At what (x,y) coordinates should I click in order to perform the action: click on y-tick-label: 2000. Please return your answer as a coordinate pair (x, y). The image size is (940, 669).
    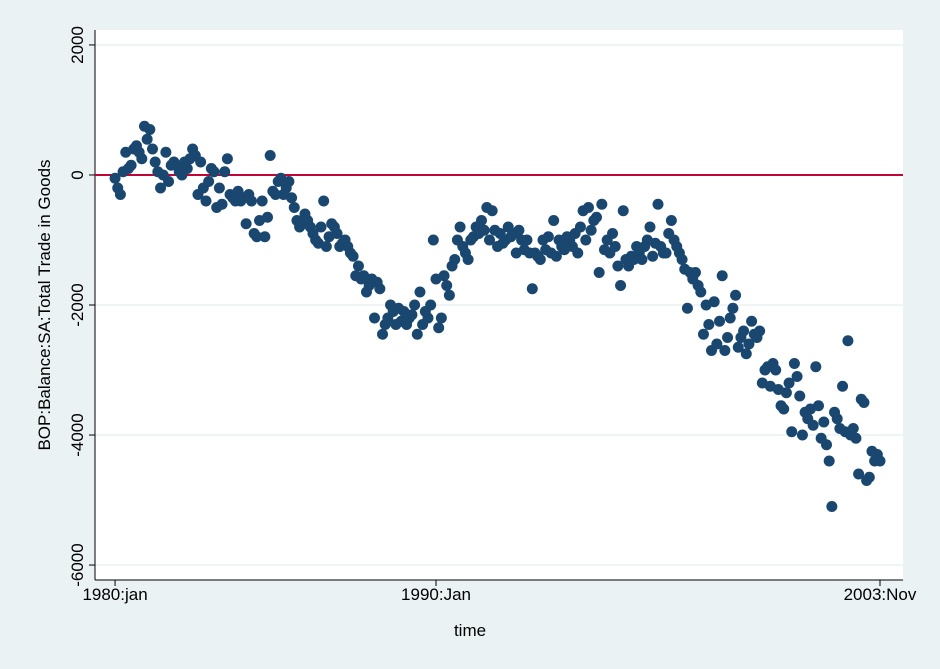
    Looking at the image, I should click on (77, 45).